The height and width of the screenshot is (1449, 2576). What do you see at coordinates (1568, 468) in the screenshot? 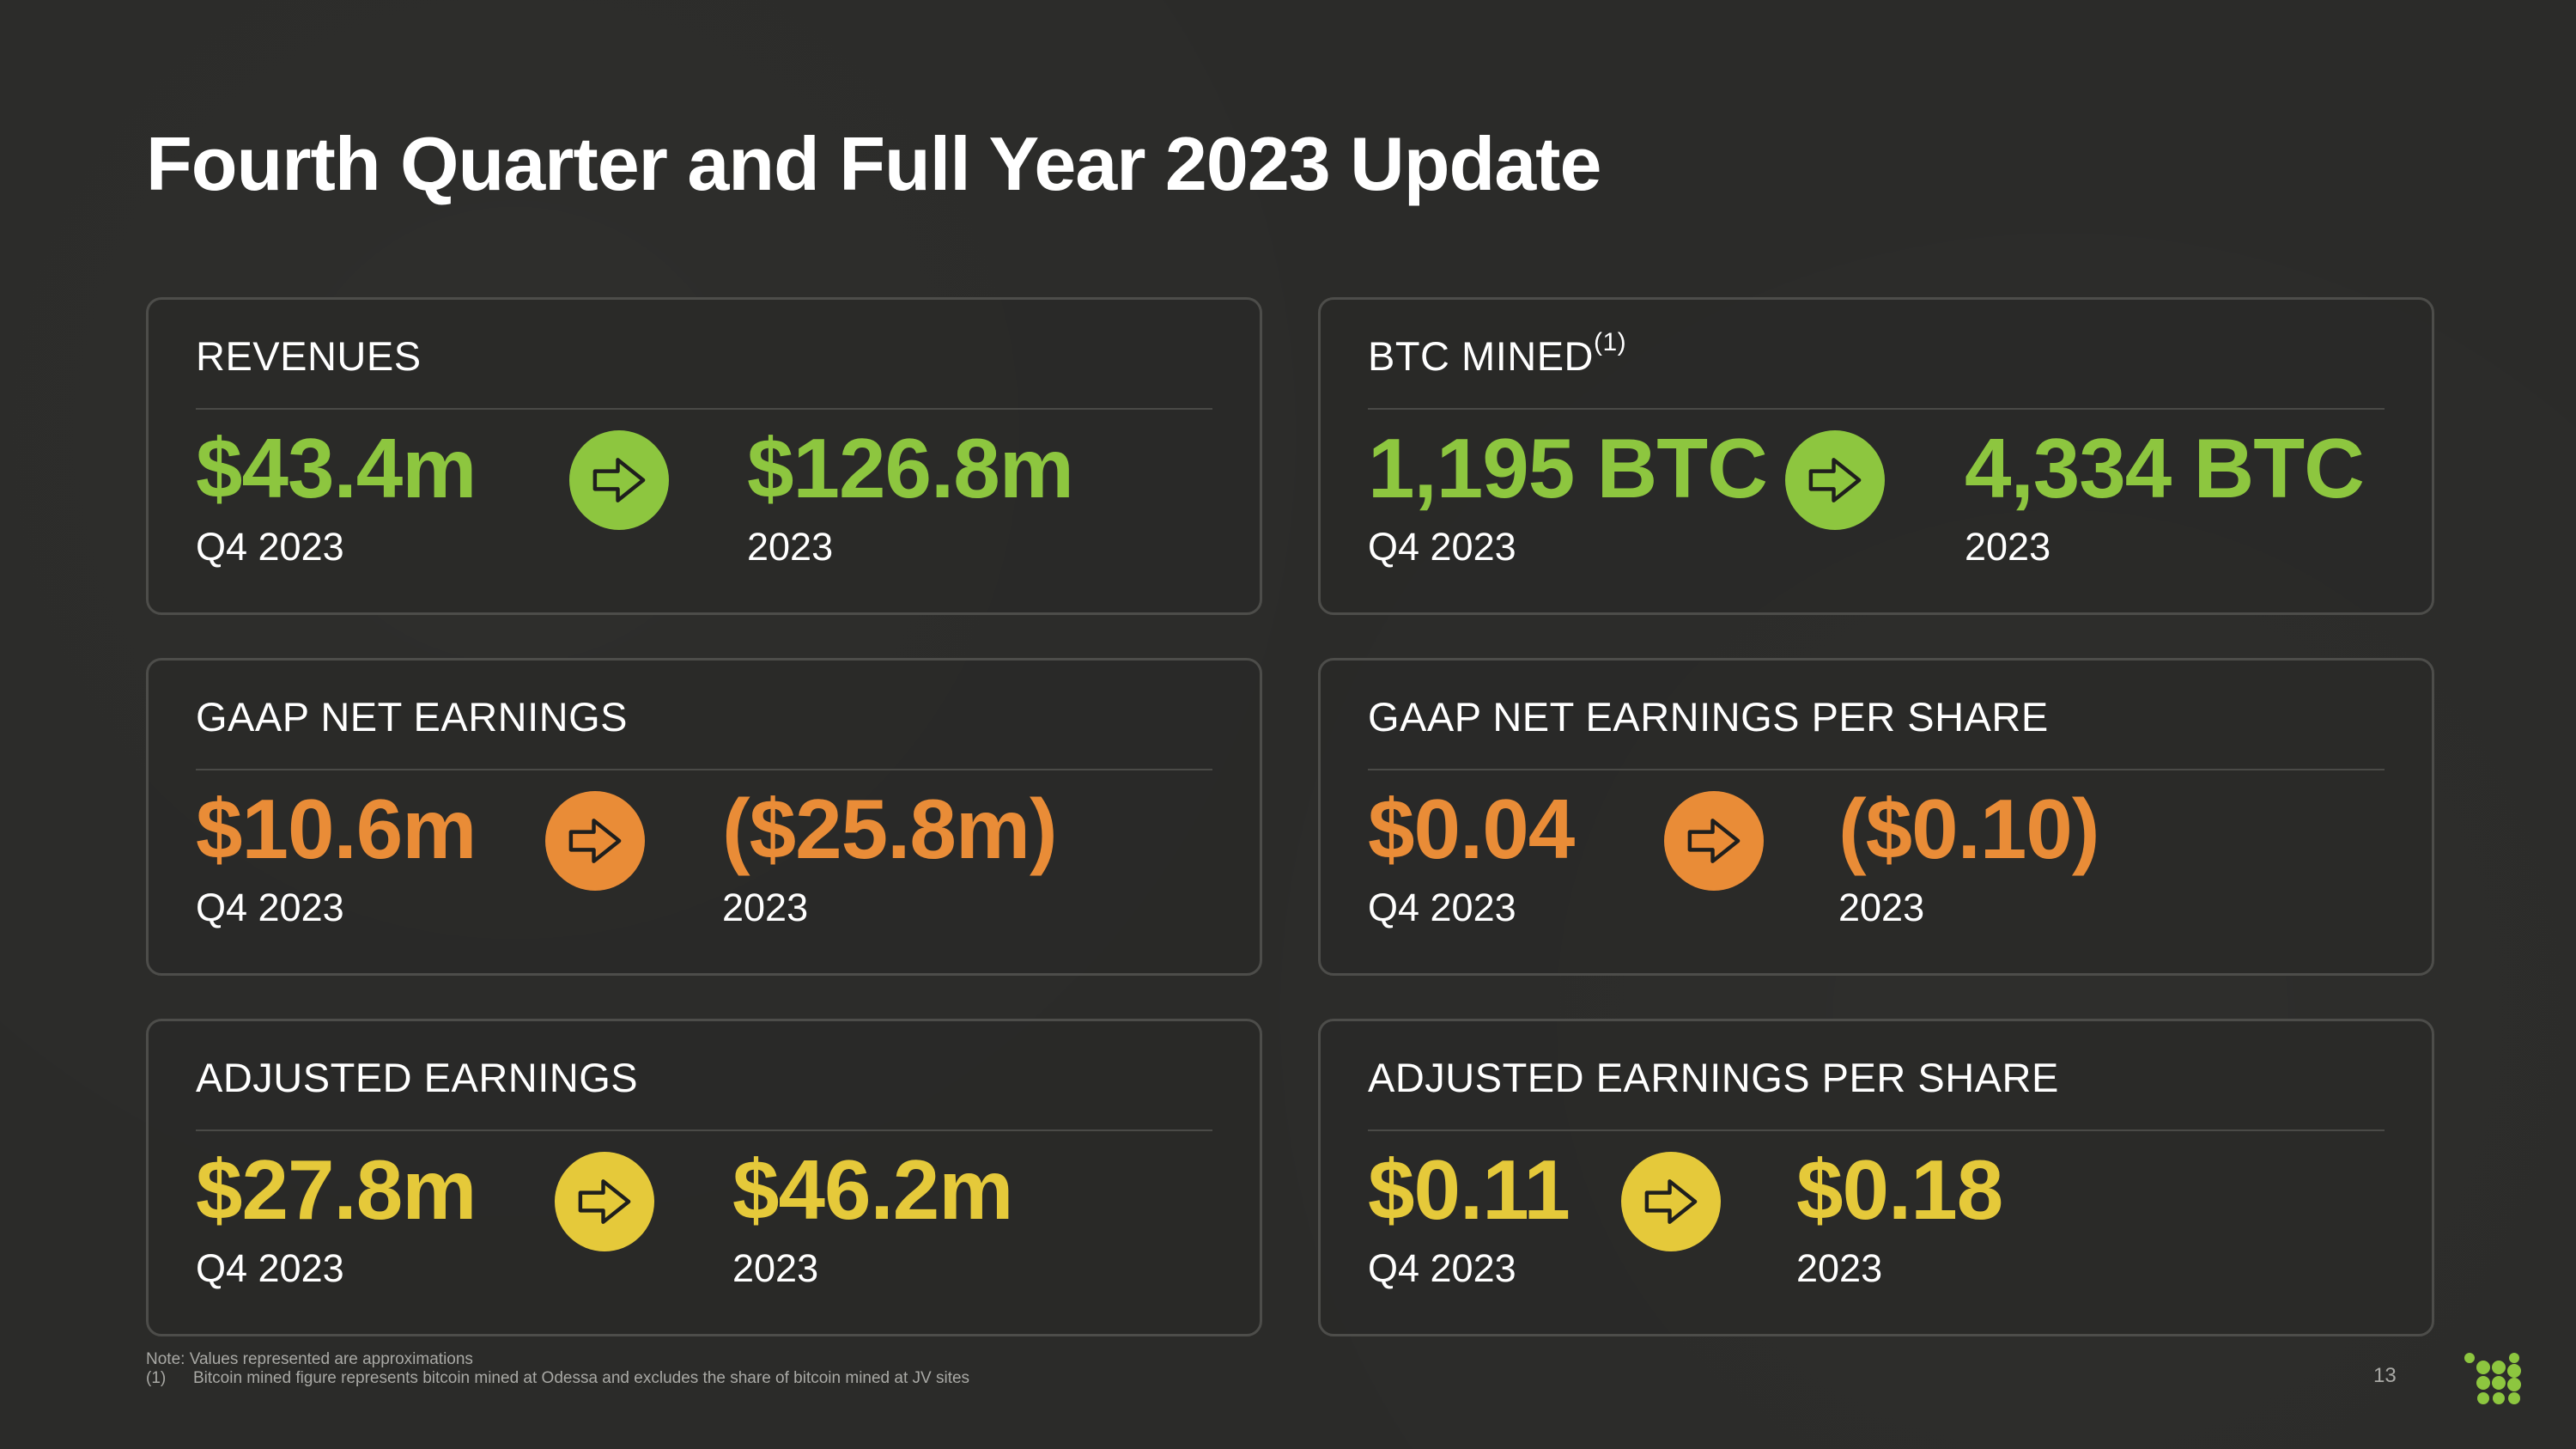
I see `q4-value: 1,195 BTC` at bounding box center [1568, 468].